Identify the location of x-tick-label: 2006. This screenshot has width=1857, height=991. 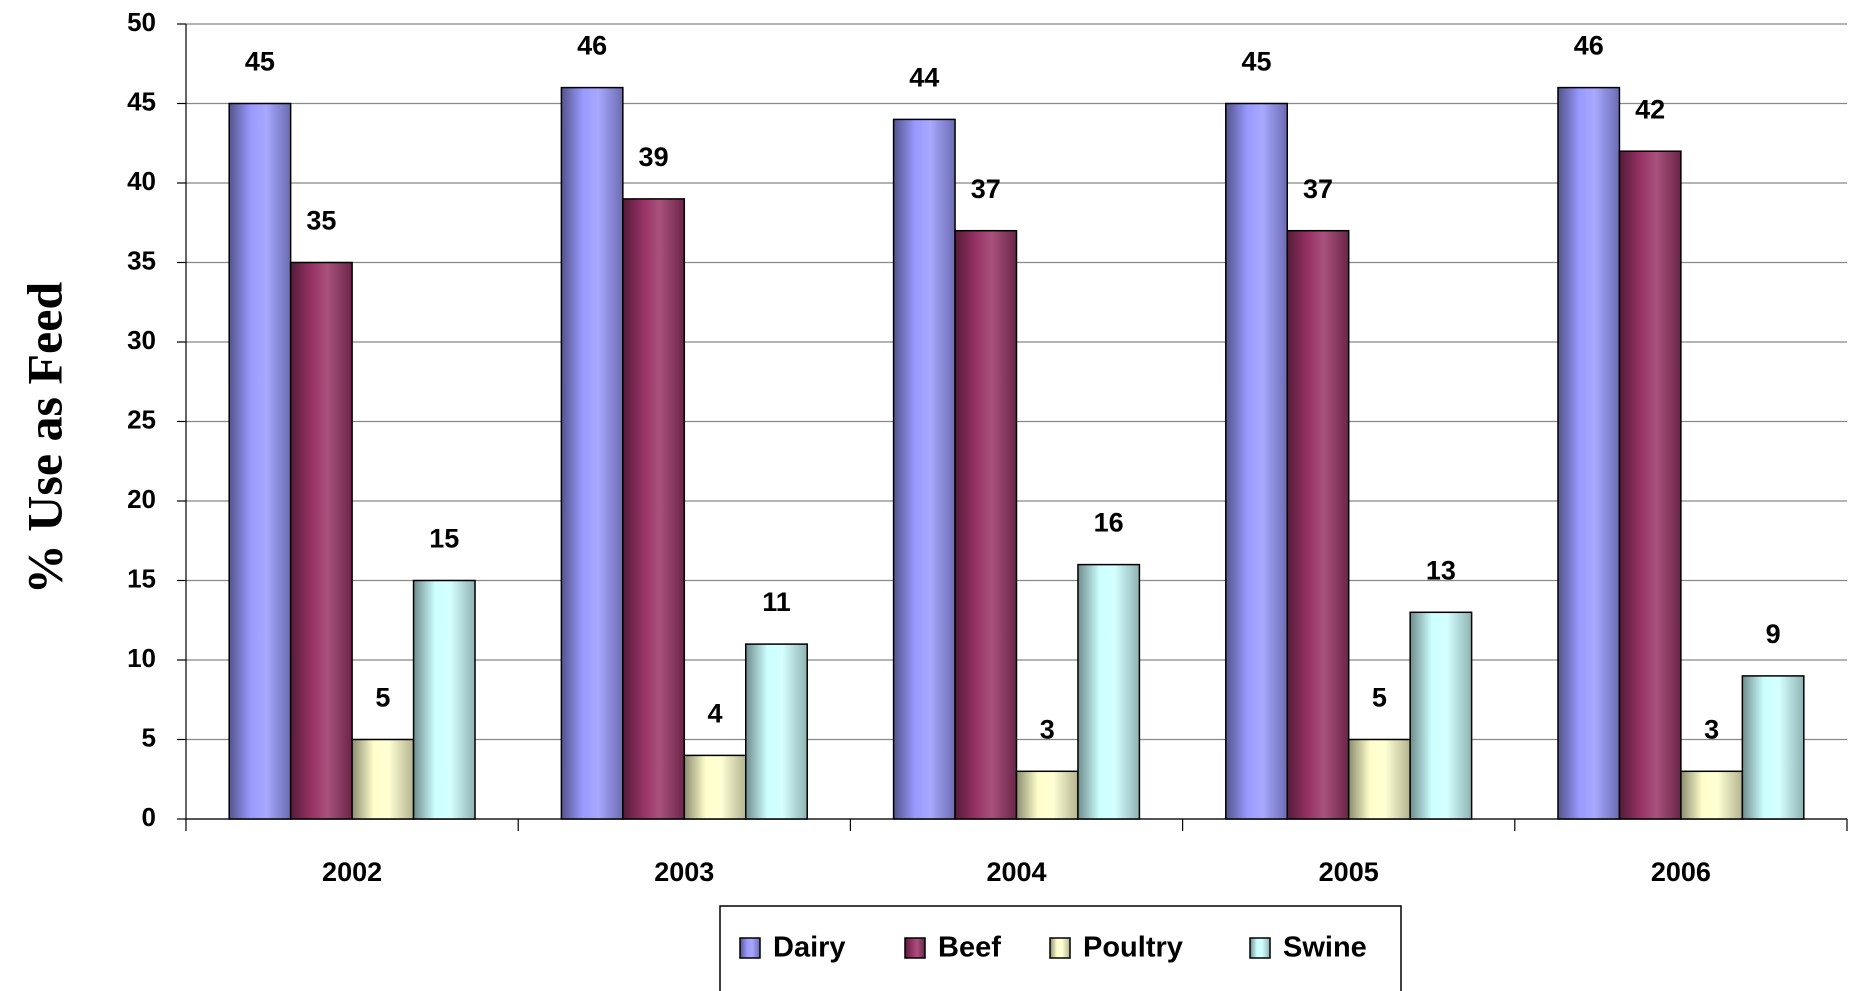
(1681, 872).